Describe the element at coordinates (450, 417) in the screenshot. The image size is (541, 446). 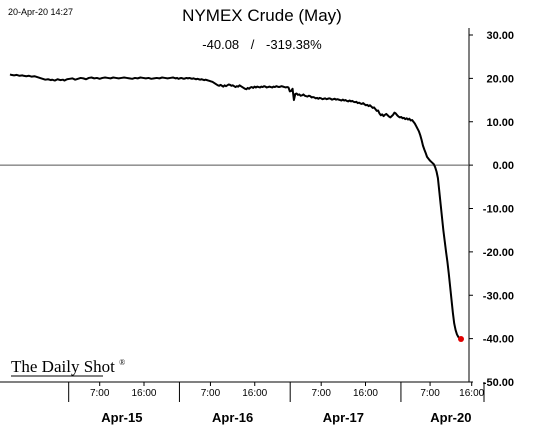
I see `x-day-label: Apr-20` at that location.